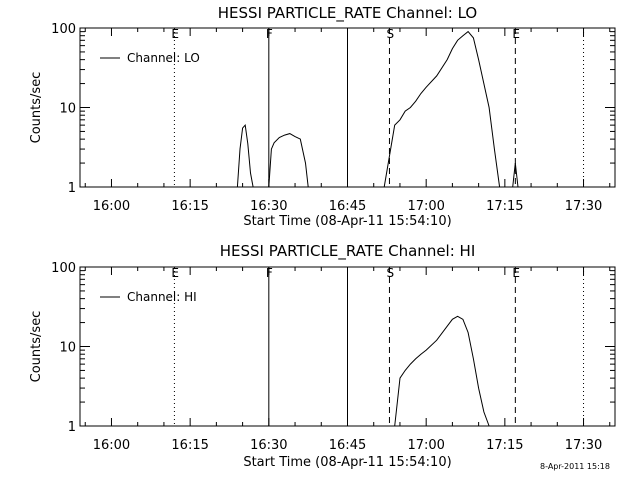  What do you see at coordinates (347, 13) in the screenshot?
I see `chart-title: HESSI PARTICLE_RATE Channel: LO` at bounding box center [347, 13].